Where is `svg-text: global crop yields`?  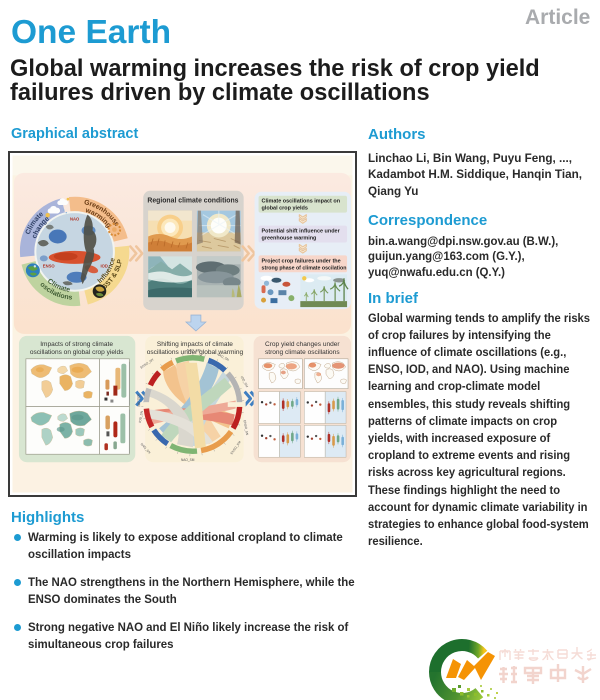
svg-text: global crop yields is located at coordinates (285, 209).